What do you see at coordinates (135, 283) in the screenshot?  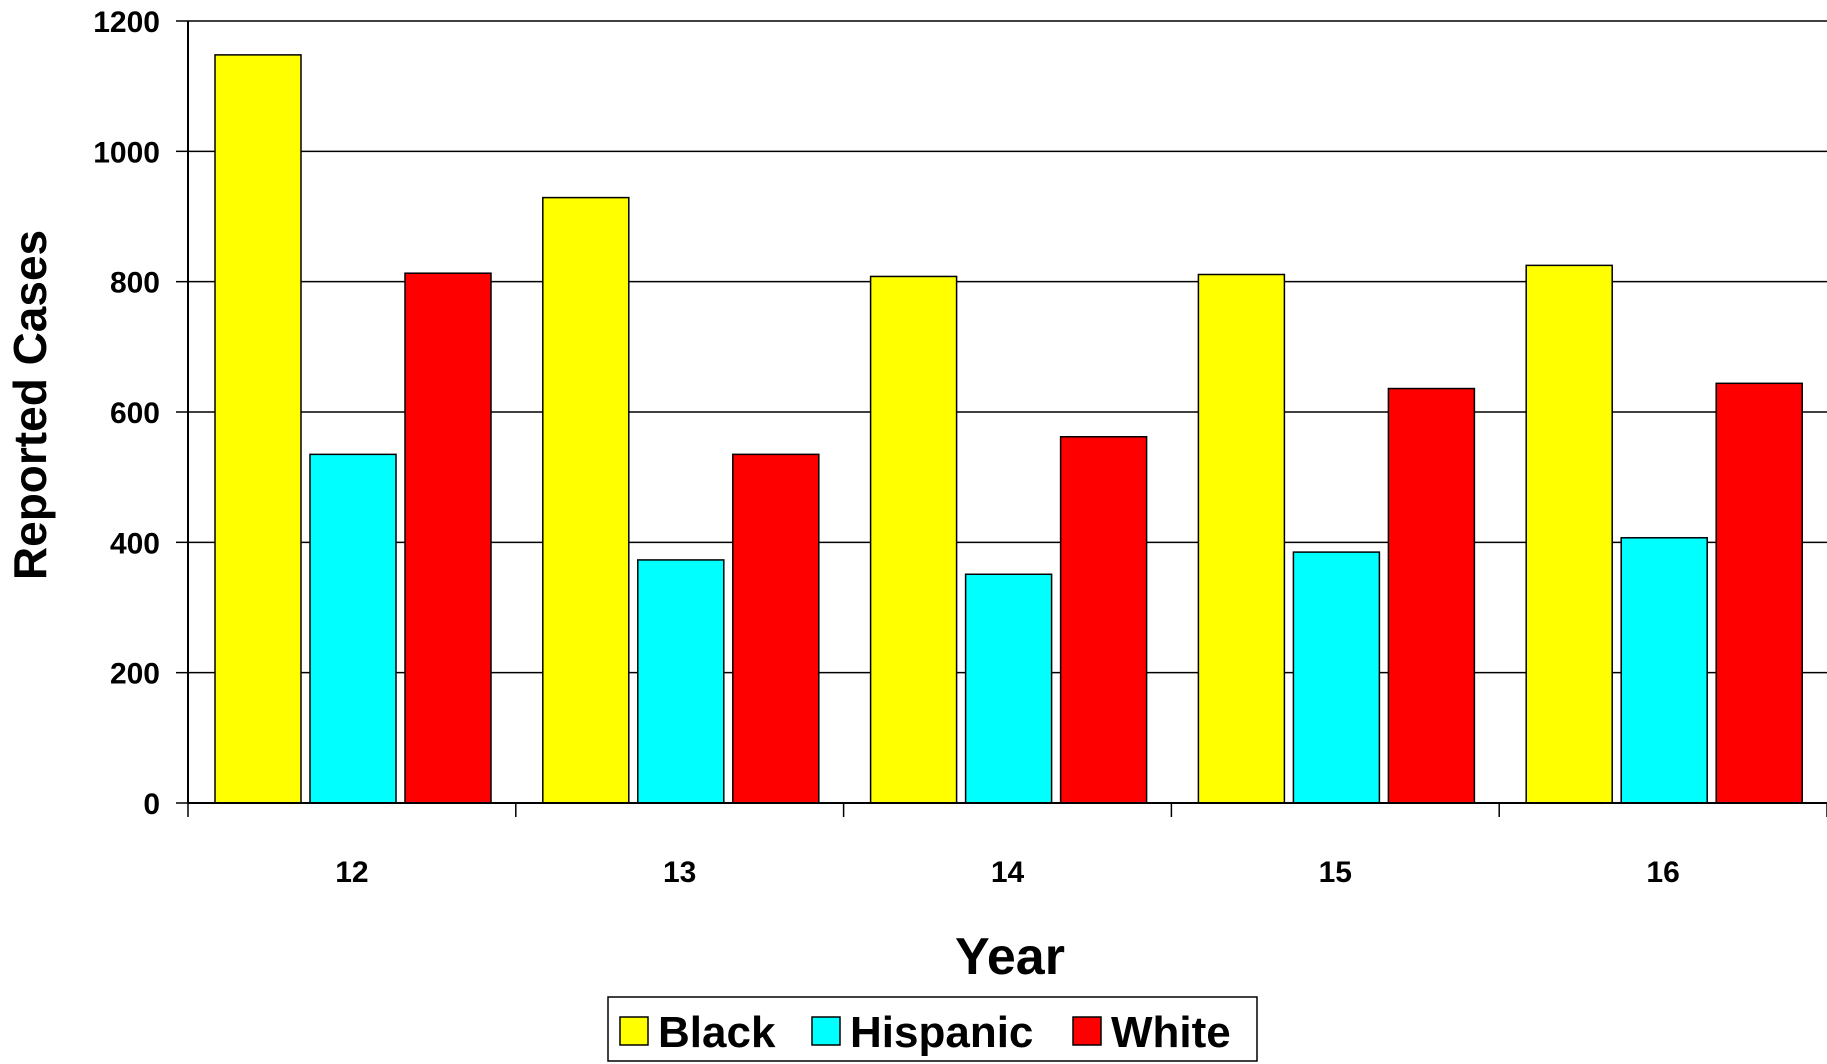 I see `y-tick-label: 800` at bounding box center [135, 283].